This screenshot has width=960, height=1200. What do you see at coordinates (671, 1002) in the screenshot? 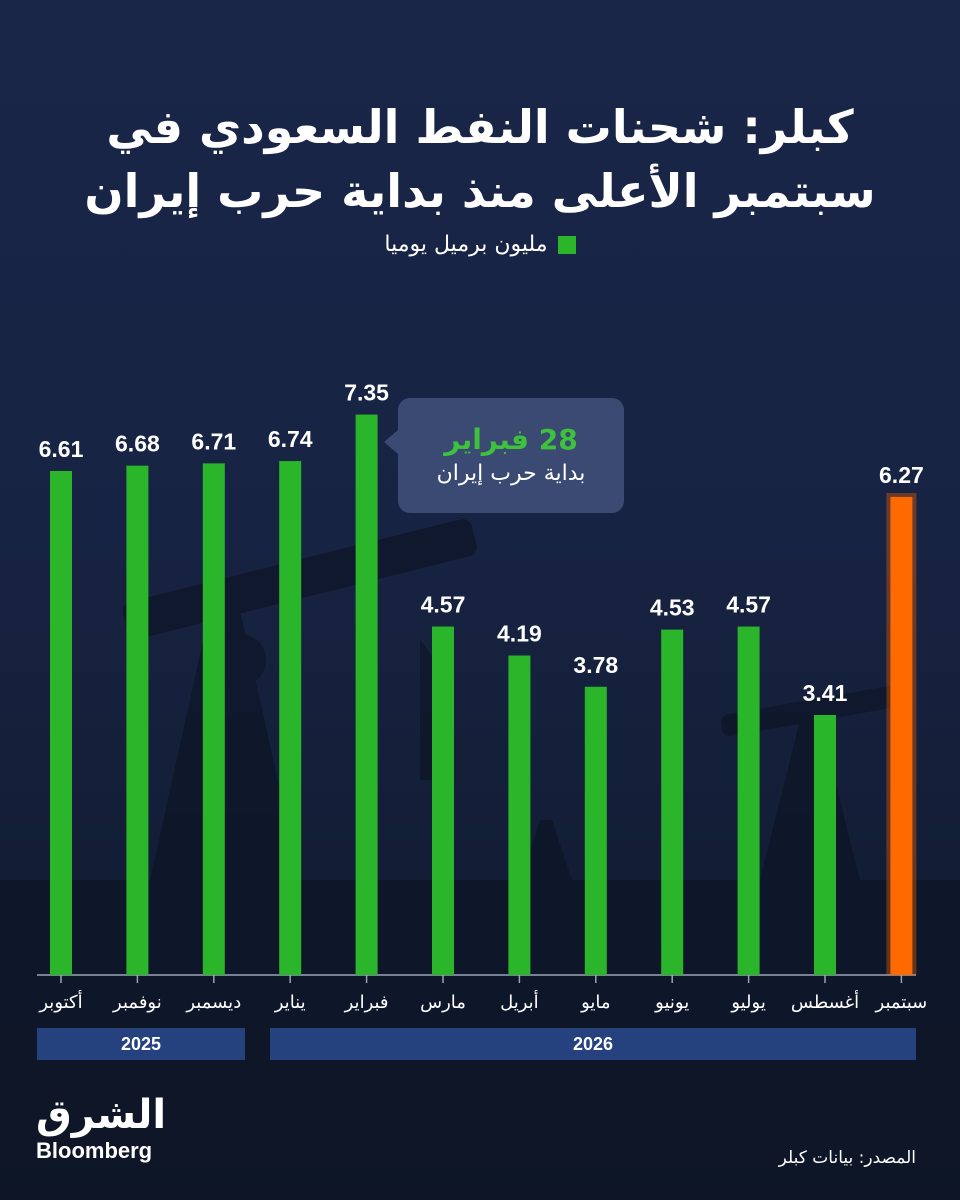
I see `x-tick-label-9: يونيو` at bounding box center [671, 1002].